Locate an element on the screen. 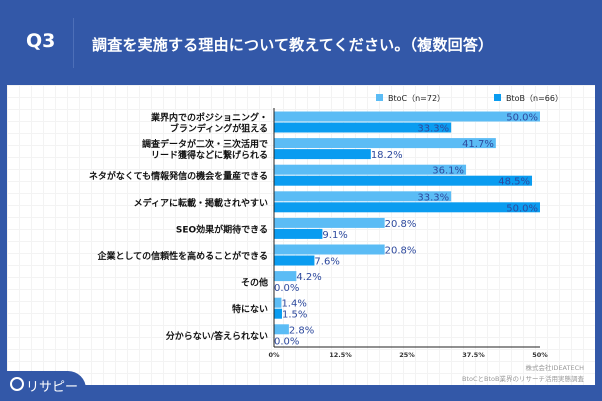 The image size is (602, 401). question-number: Q3 is located at coordinates (41, 41).